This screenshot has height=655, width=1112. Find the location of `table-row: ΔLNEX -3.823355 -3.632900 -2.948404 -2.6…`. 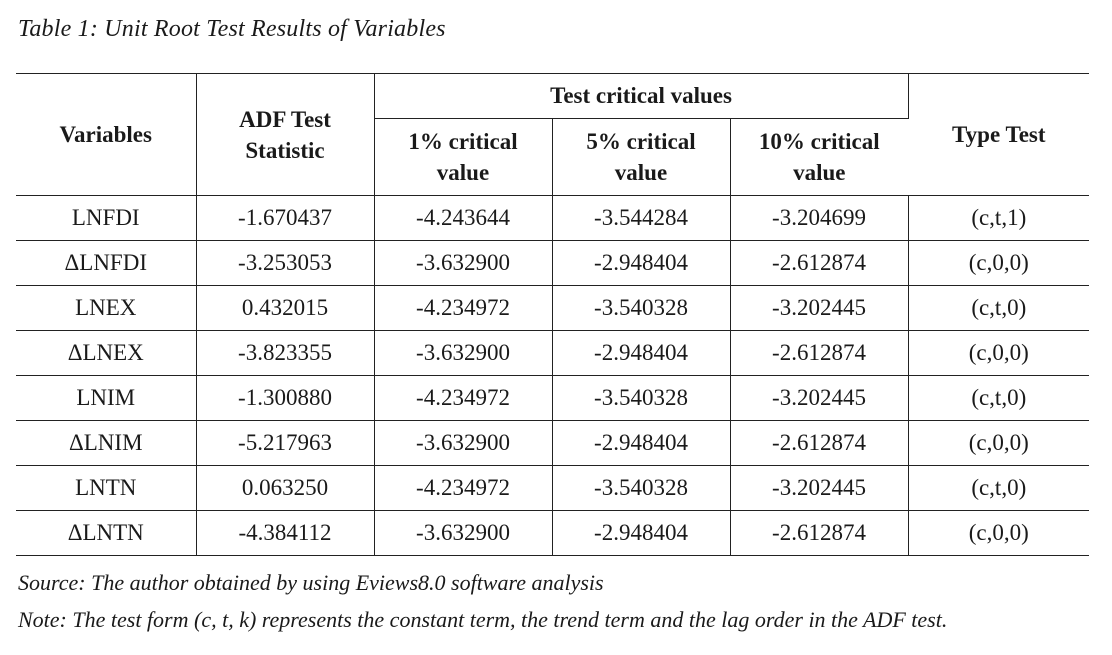

table-row: ΔLNEX -3.823355 -3.632900 -2.948404 -2.6… is located at coordinates (553, 353).